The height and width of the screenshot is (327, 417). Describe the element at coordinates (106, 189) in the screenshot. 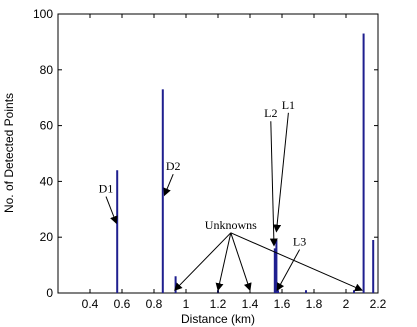

I see `annotation-label: D1` at that location.